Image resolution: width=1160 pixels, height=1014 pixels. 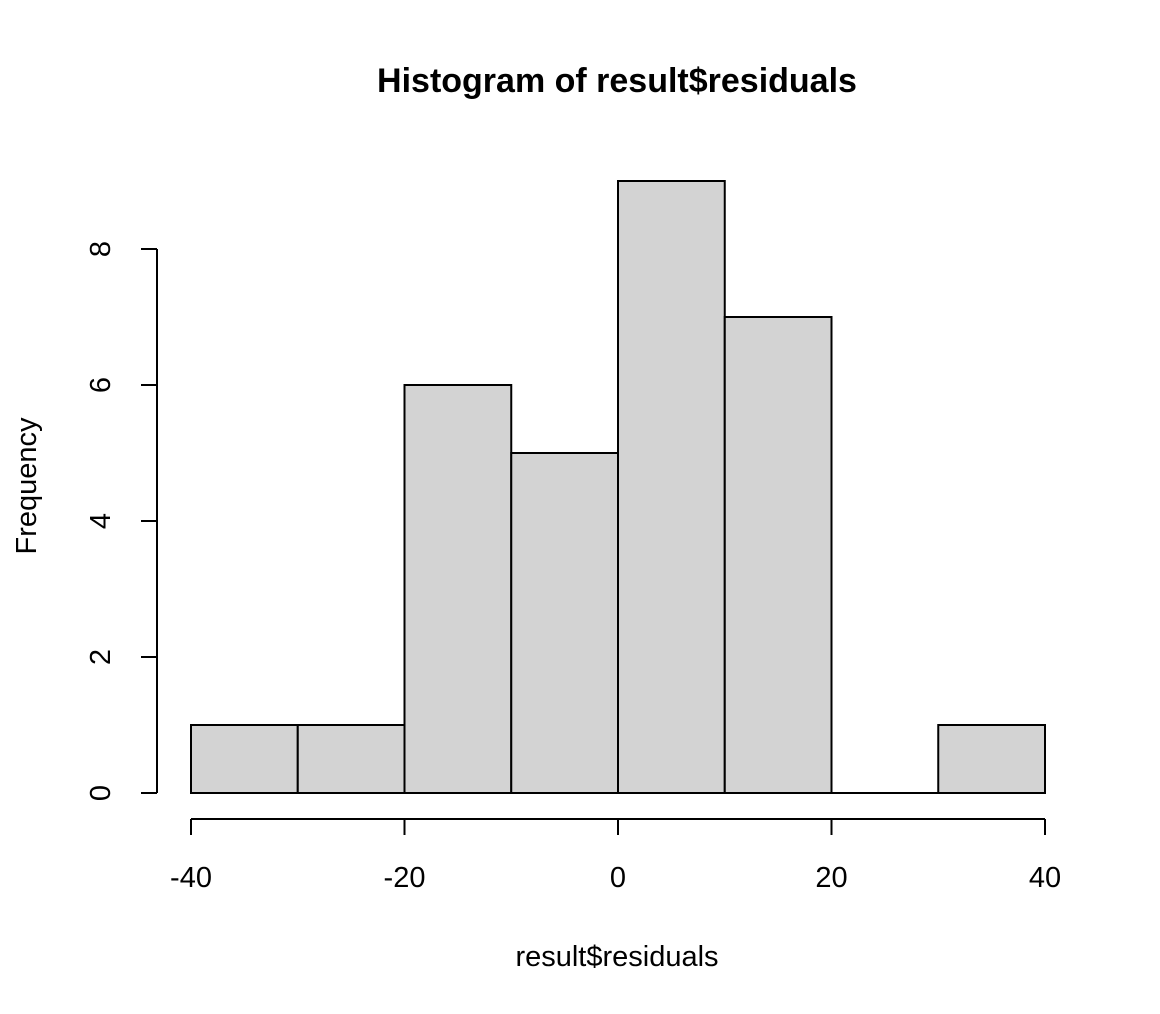 I want to click on x-tick-label: 20, so click(x=831, y=878).